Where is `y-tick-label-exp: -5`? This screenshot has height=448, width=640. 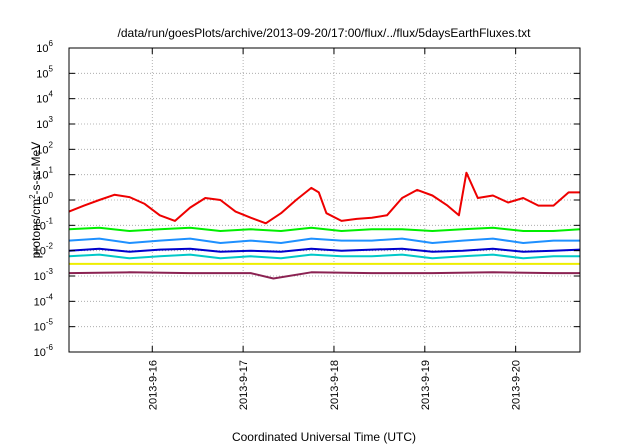 y-tick-label-exp: -5 is located at coordinates (50, 322).